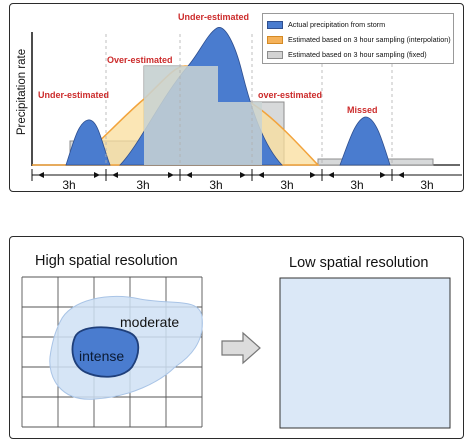  I want to click on interval-label-4: 3h, so click(287, 185).